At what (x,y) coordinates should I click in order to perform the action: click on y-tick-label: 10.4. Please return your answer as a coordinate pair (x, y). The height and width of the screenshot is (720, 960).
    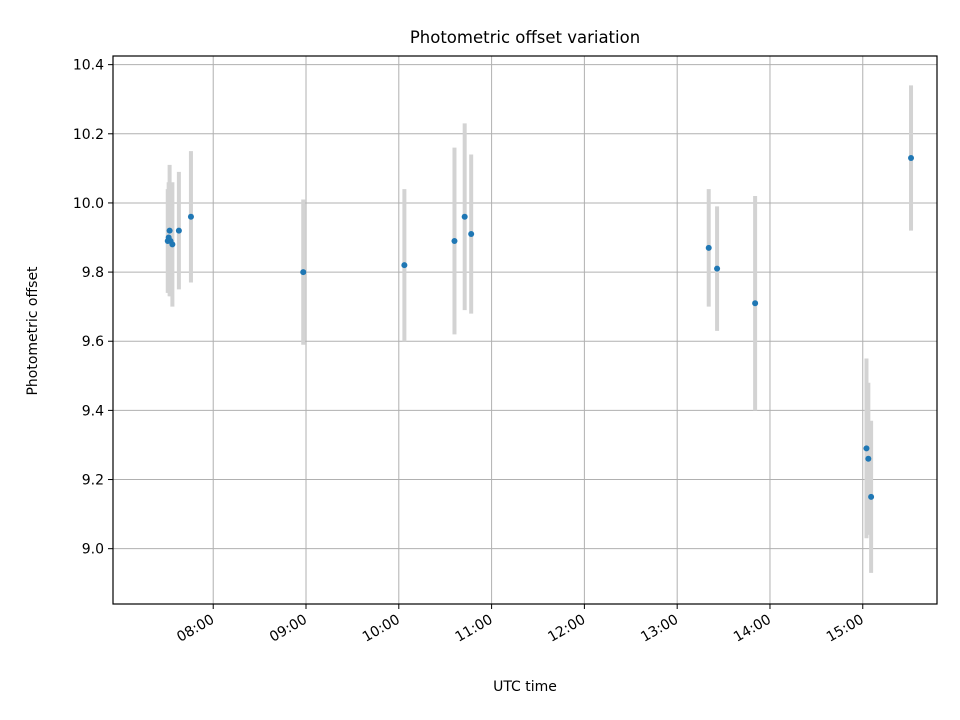
    Looking at the image, I should click on (88, 66).